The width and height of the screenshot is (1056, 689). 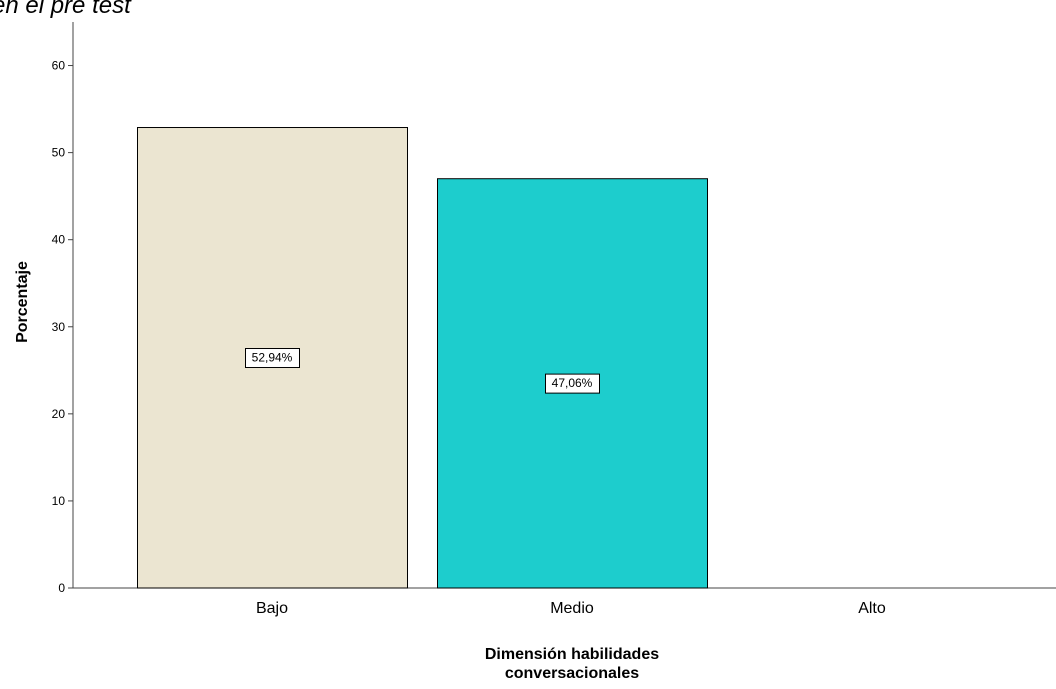 What do you see at coordinates (59, 501) in the screenshot?
I see `y-tick-label-10: 10` at bounding box center [59, 501].